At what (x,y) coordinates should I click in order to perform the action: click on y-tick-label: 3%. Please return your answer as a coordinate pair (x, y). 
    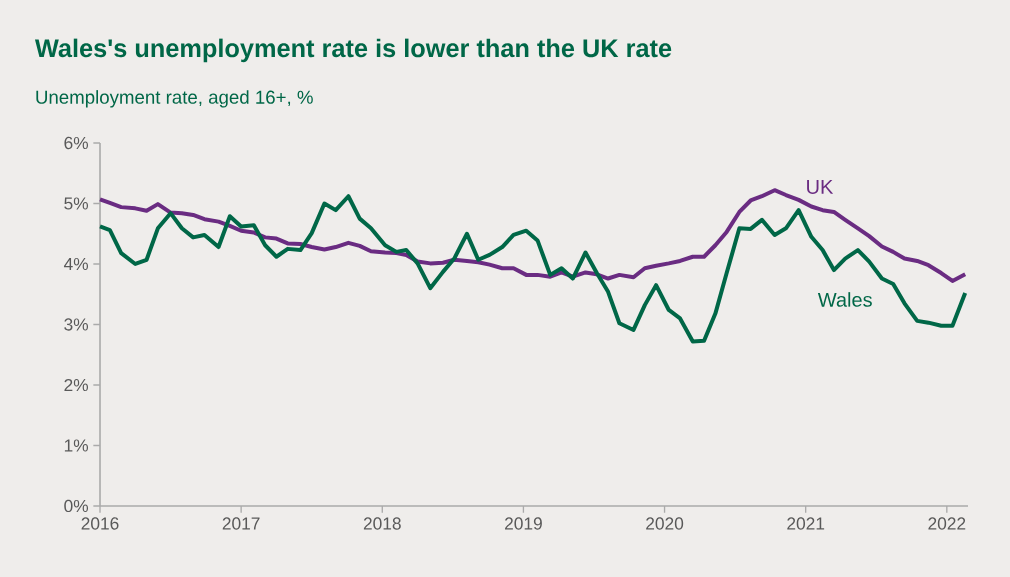
    Looking at the image, I should click on (76, 324).